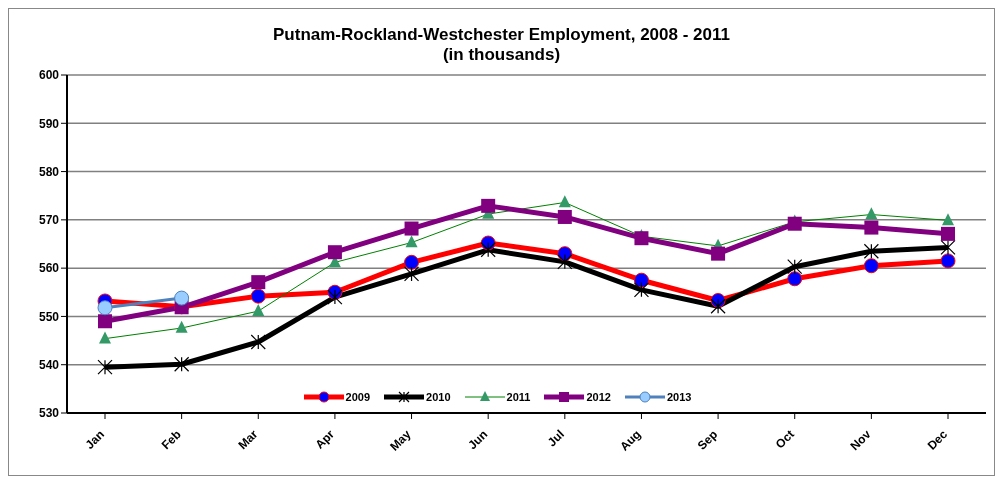 Image resolution: width=1005 pixels, height=483 pixels. What do you see at coordinates (49, 220) in the screenshot?
I see `y-tick-label: 570` at bounding box center [49, 220].